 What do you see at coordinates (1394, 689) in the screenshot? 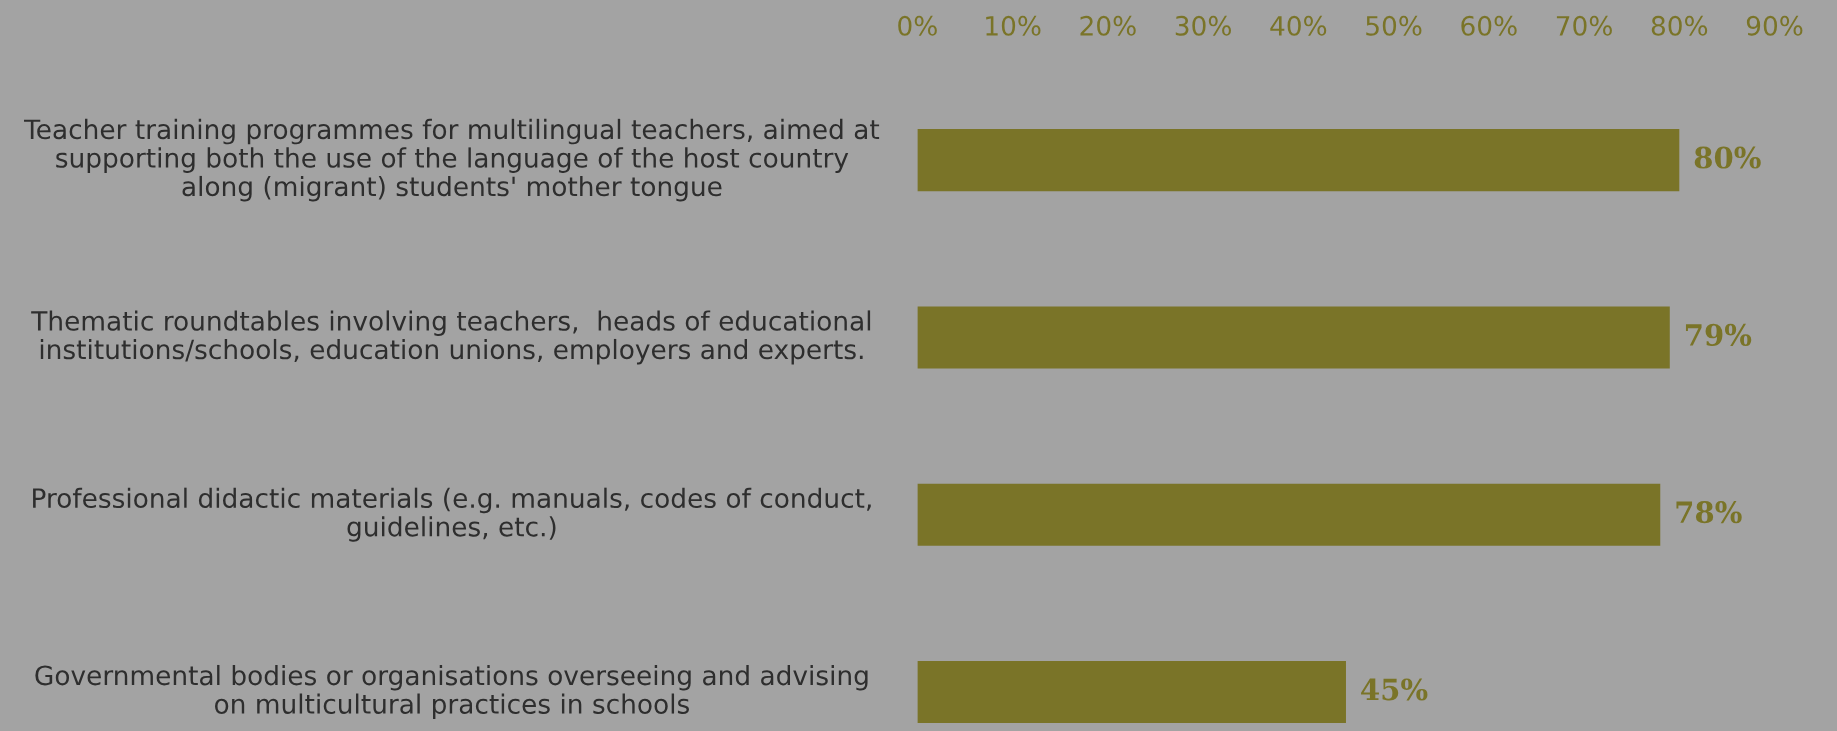
I see `data-label: 45%` at bounding box center [1394, 689].